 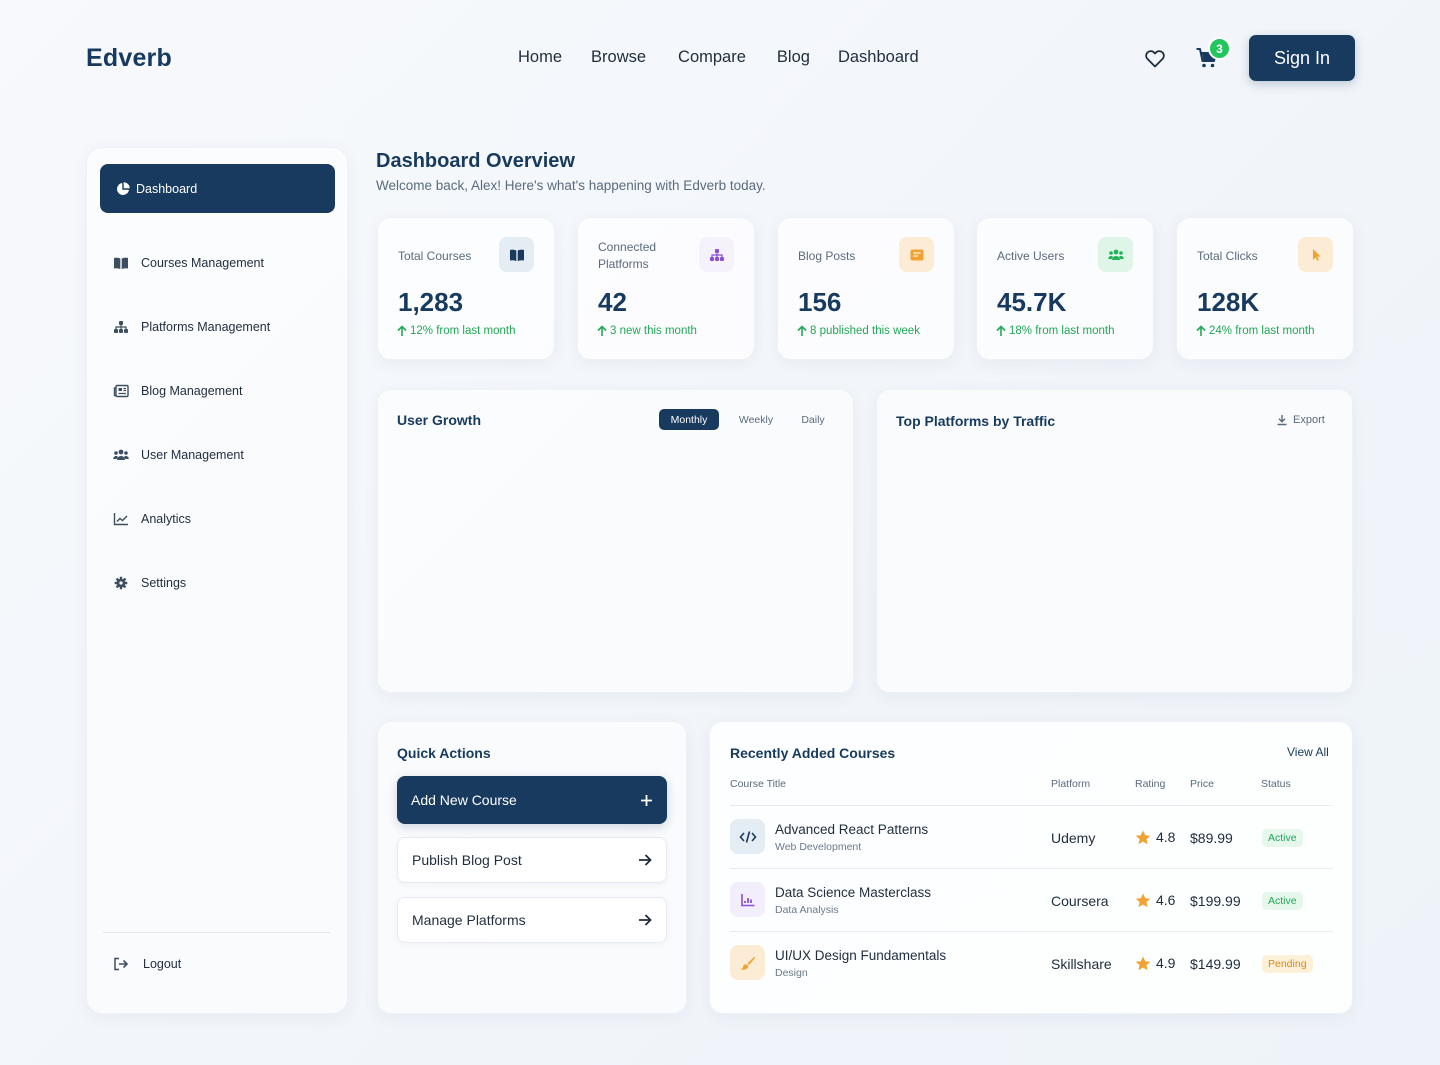 What do you see at coordinates (1155, 58) in the screenshot?
I see `heart-icon` at bounding box center [1155, 58].